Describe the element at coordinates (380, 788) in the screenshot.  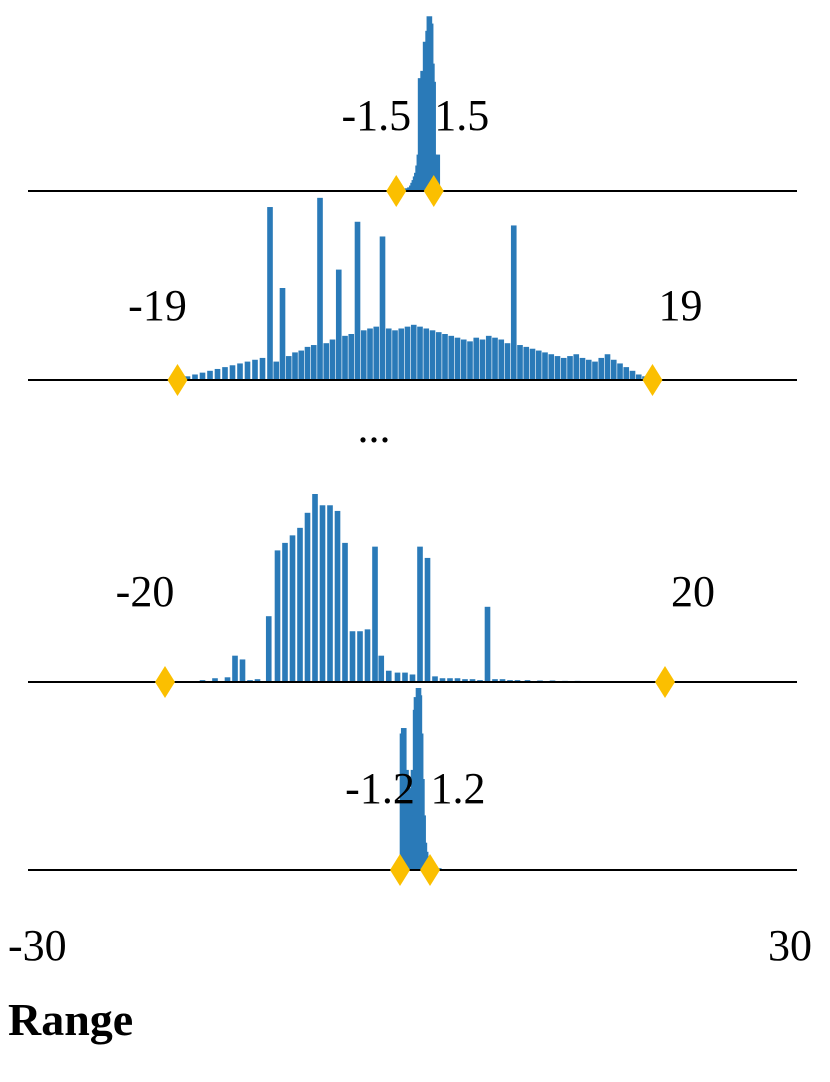
I see `range-min-label: -1.2` at that location.